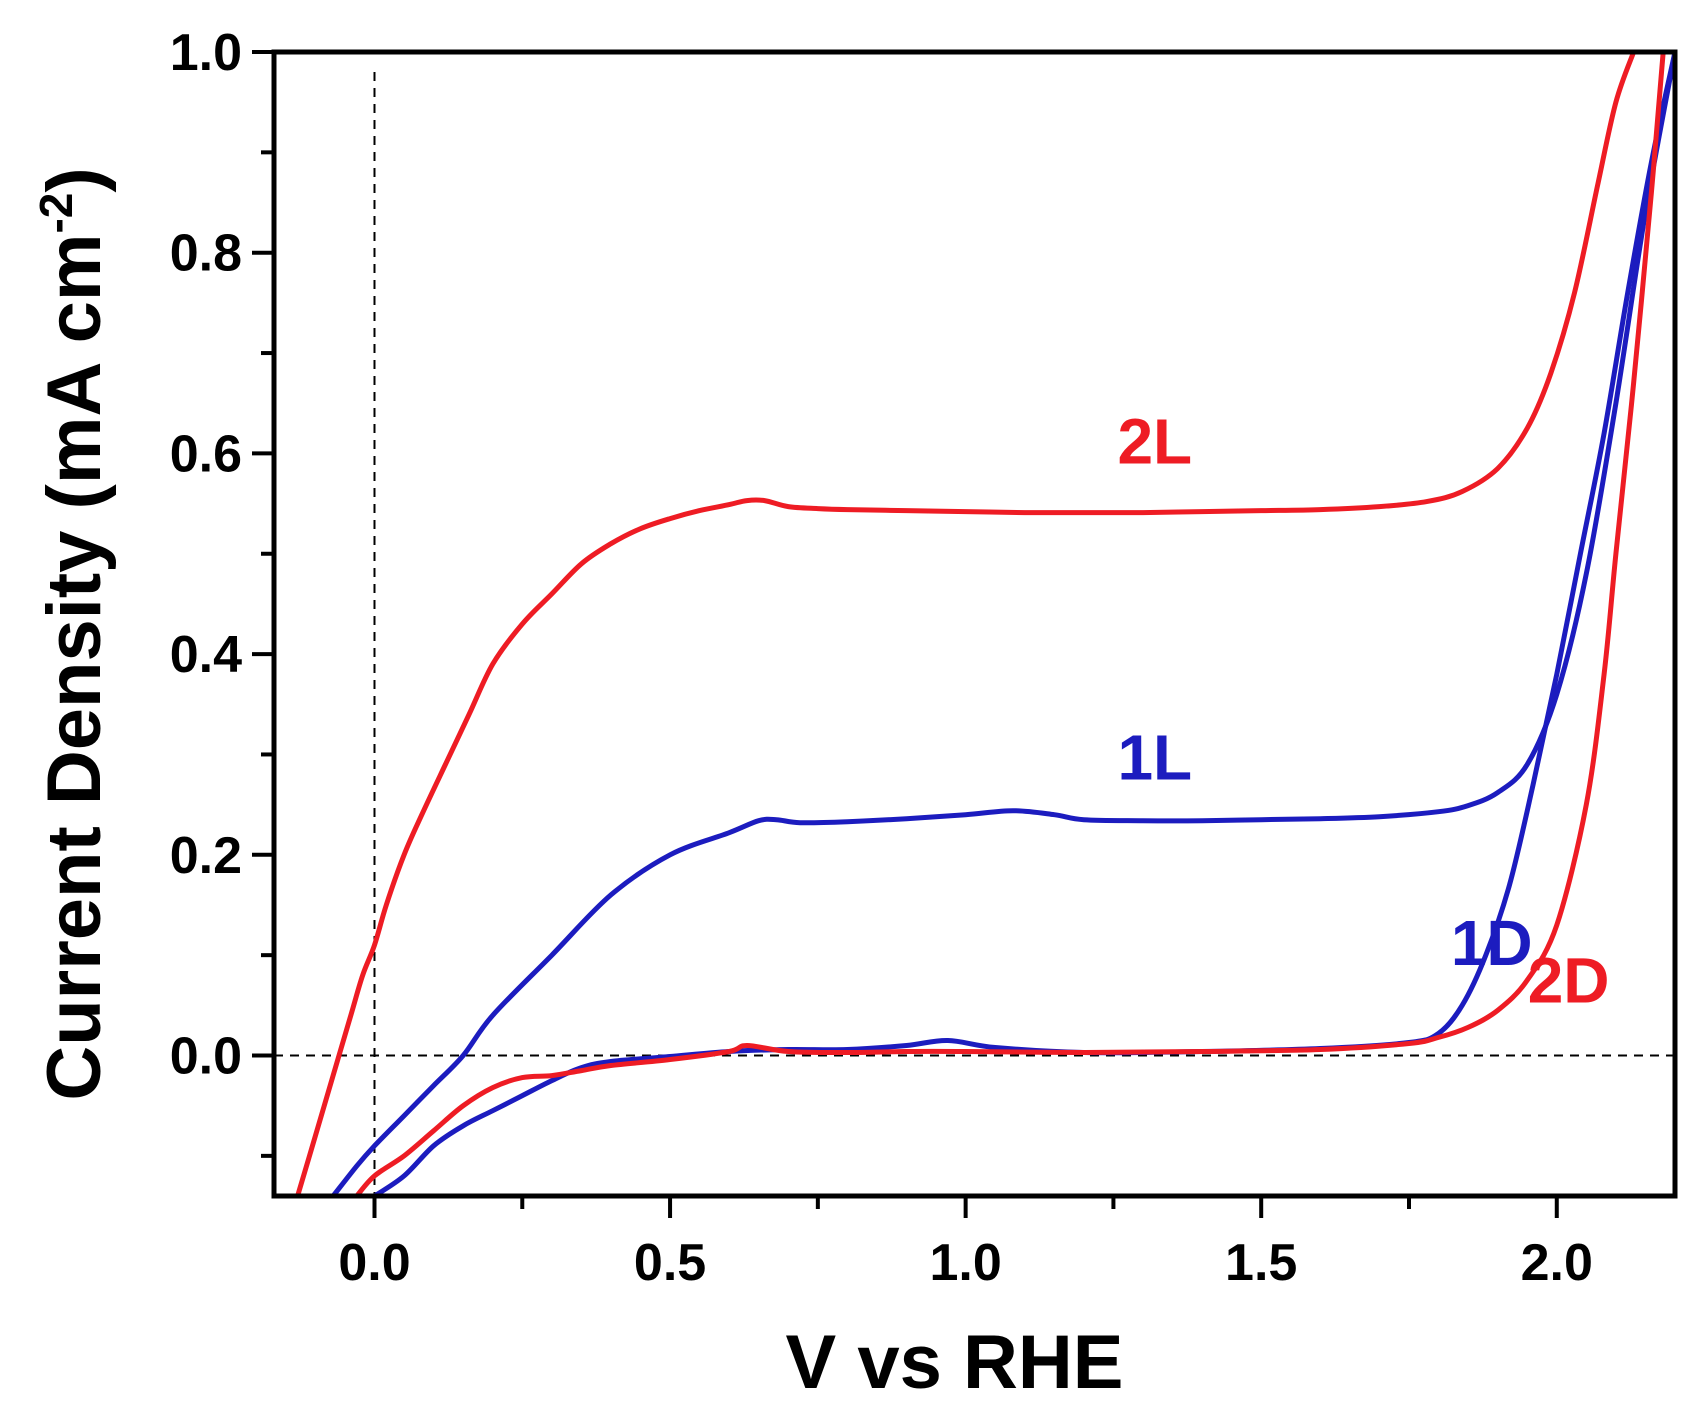 The width and height of the screenshot is (1689, 1409). I want to click on y-axis-title-main: Current Density (mA cm, so click(74, 667).